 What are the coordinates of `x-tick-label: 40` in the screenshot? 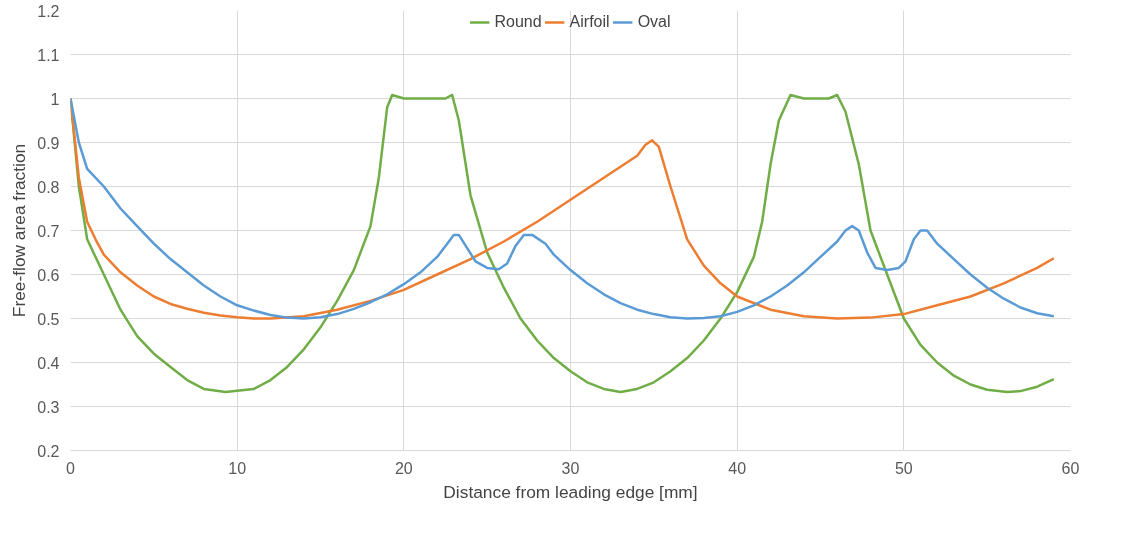 It's located at (737, 468).